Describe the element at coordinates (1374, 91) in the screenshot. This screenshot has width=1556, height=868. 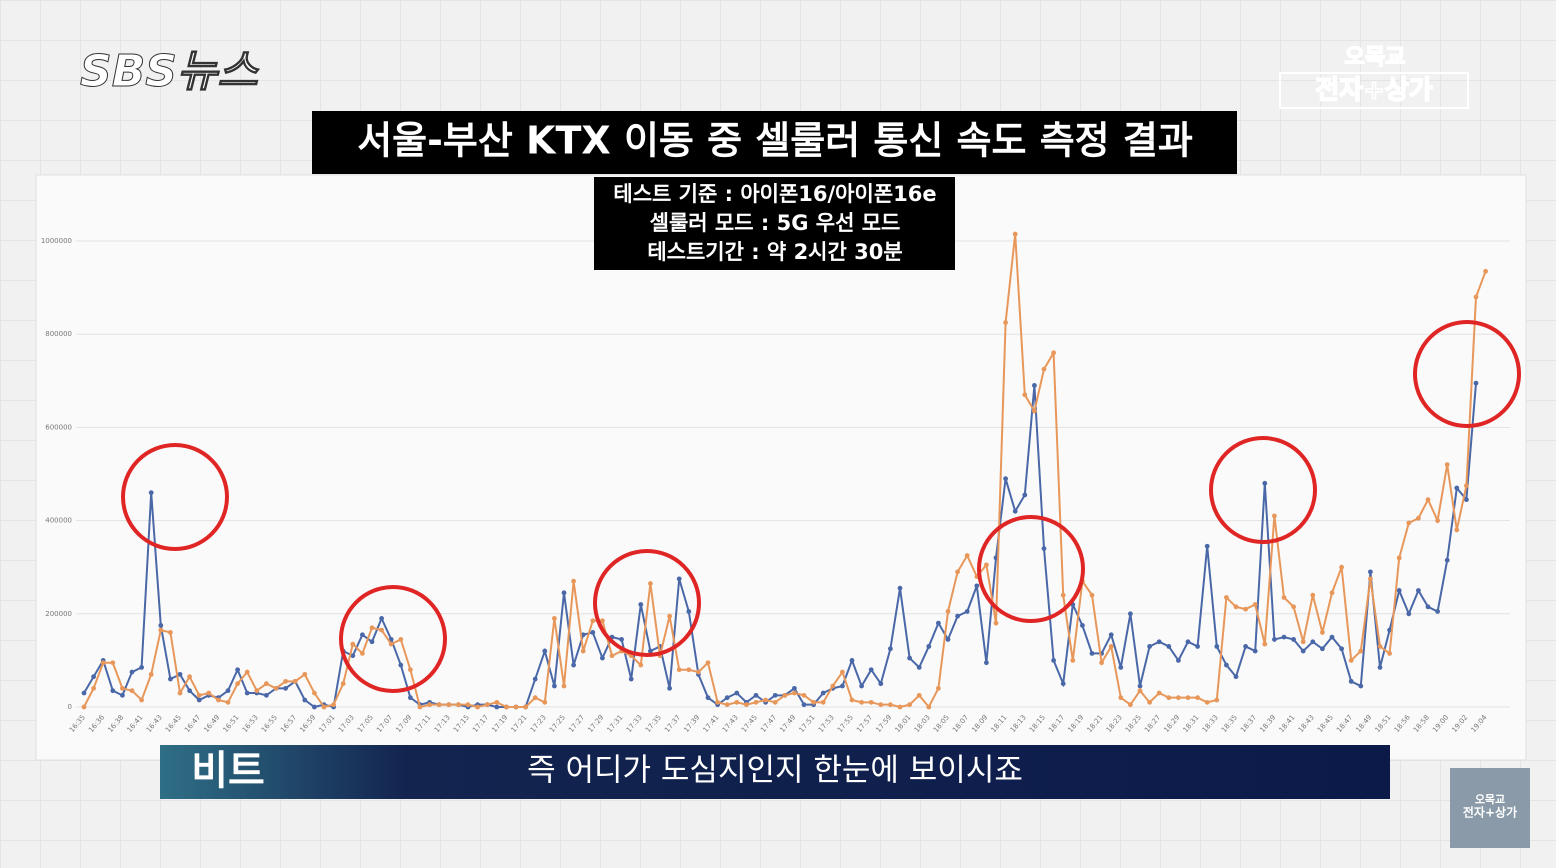
I see `channel-name: 전자+상가` at that location.